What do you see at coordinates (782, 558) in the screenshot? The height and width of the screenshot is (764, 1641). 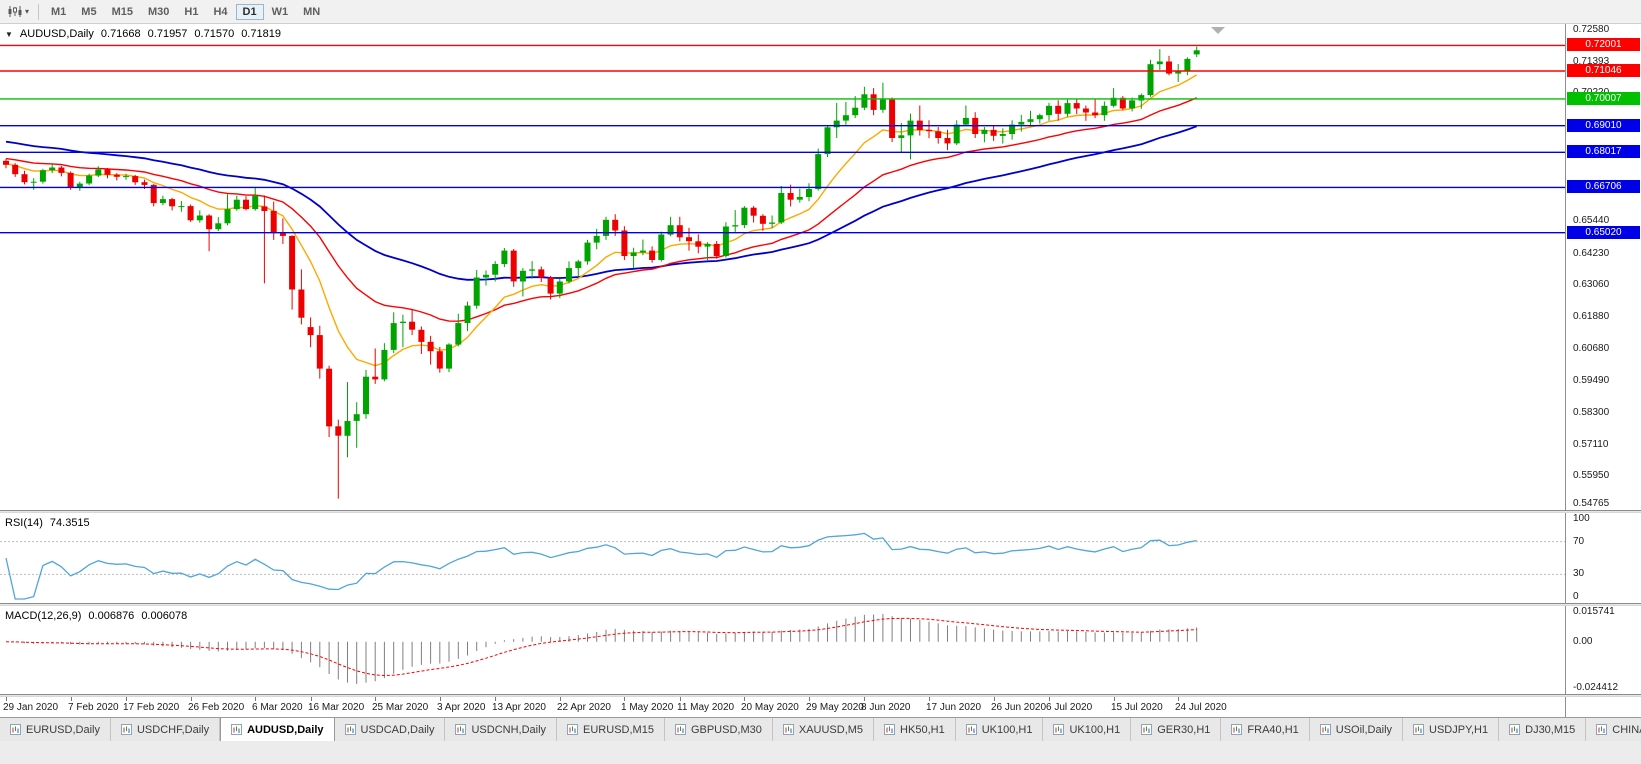 I see `rsi-chart-svg` at bounding box center [782, 558].